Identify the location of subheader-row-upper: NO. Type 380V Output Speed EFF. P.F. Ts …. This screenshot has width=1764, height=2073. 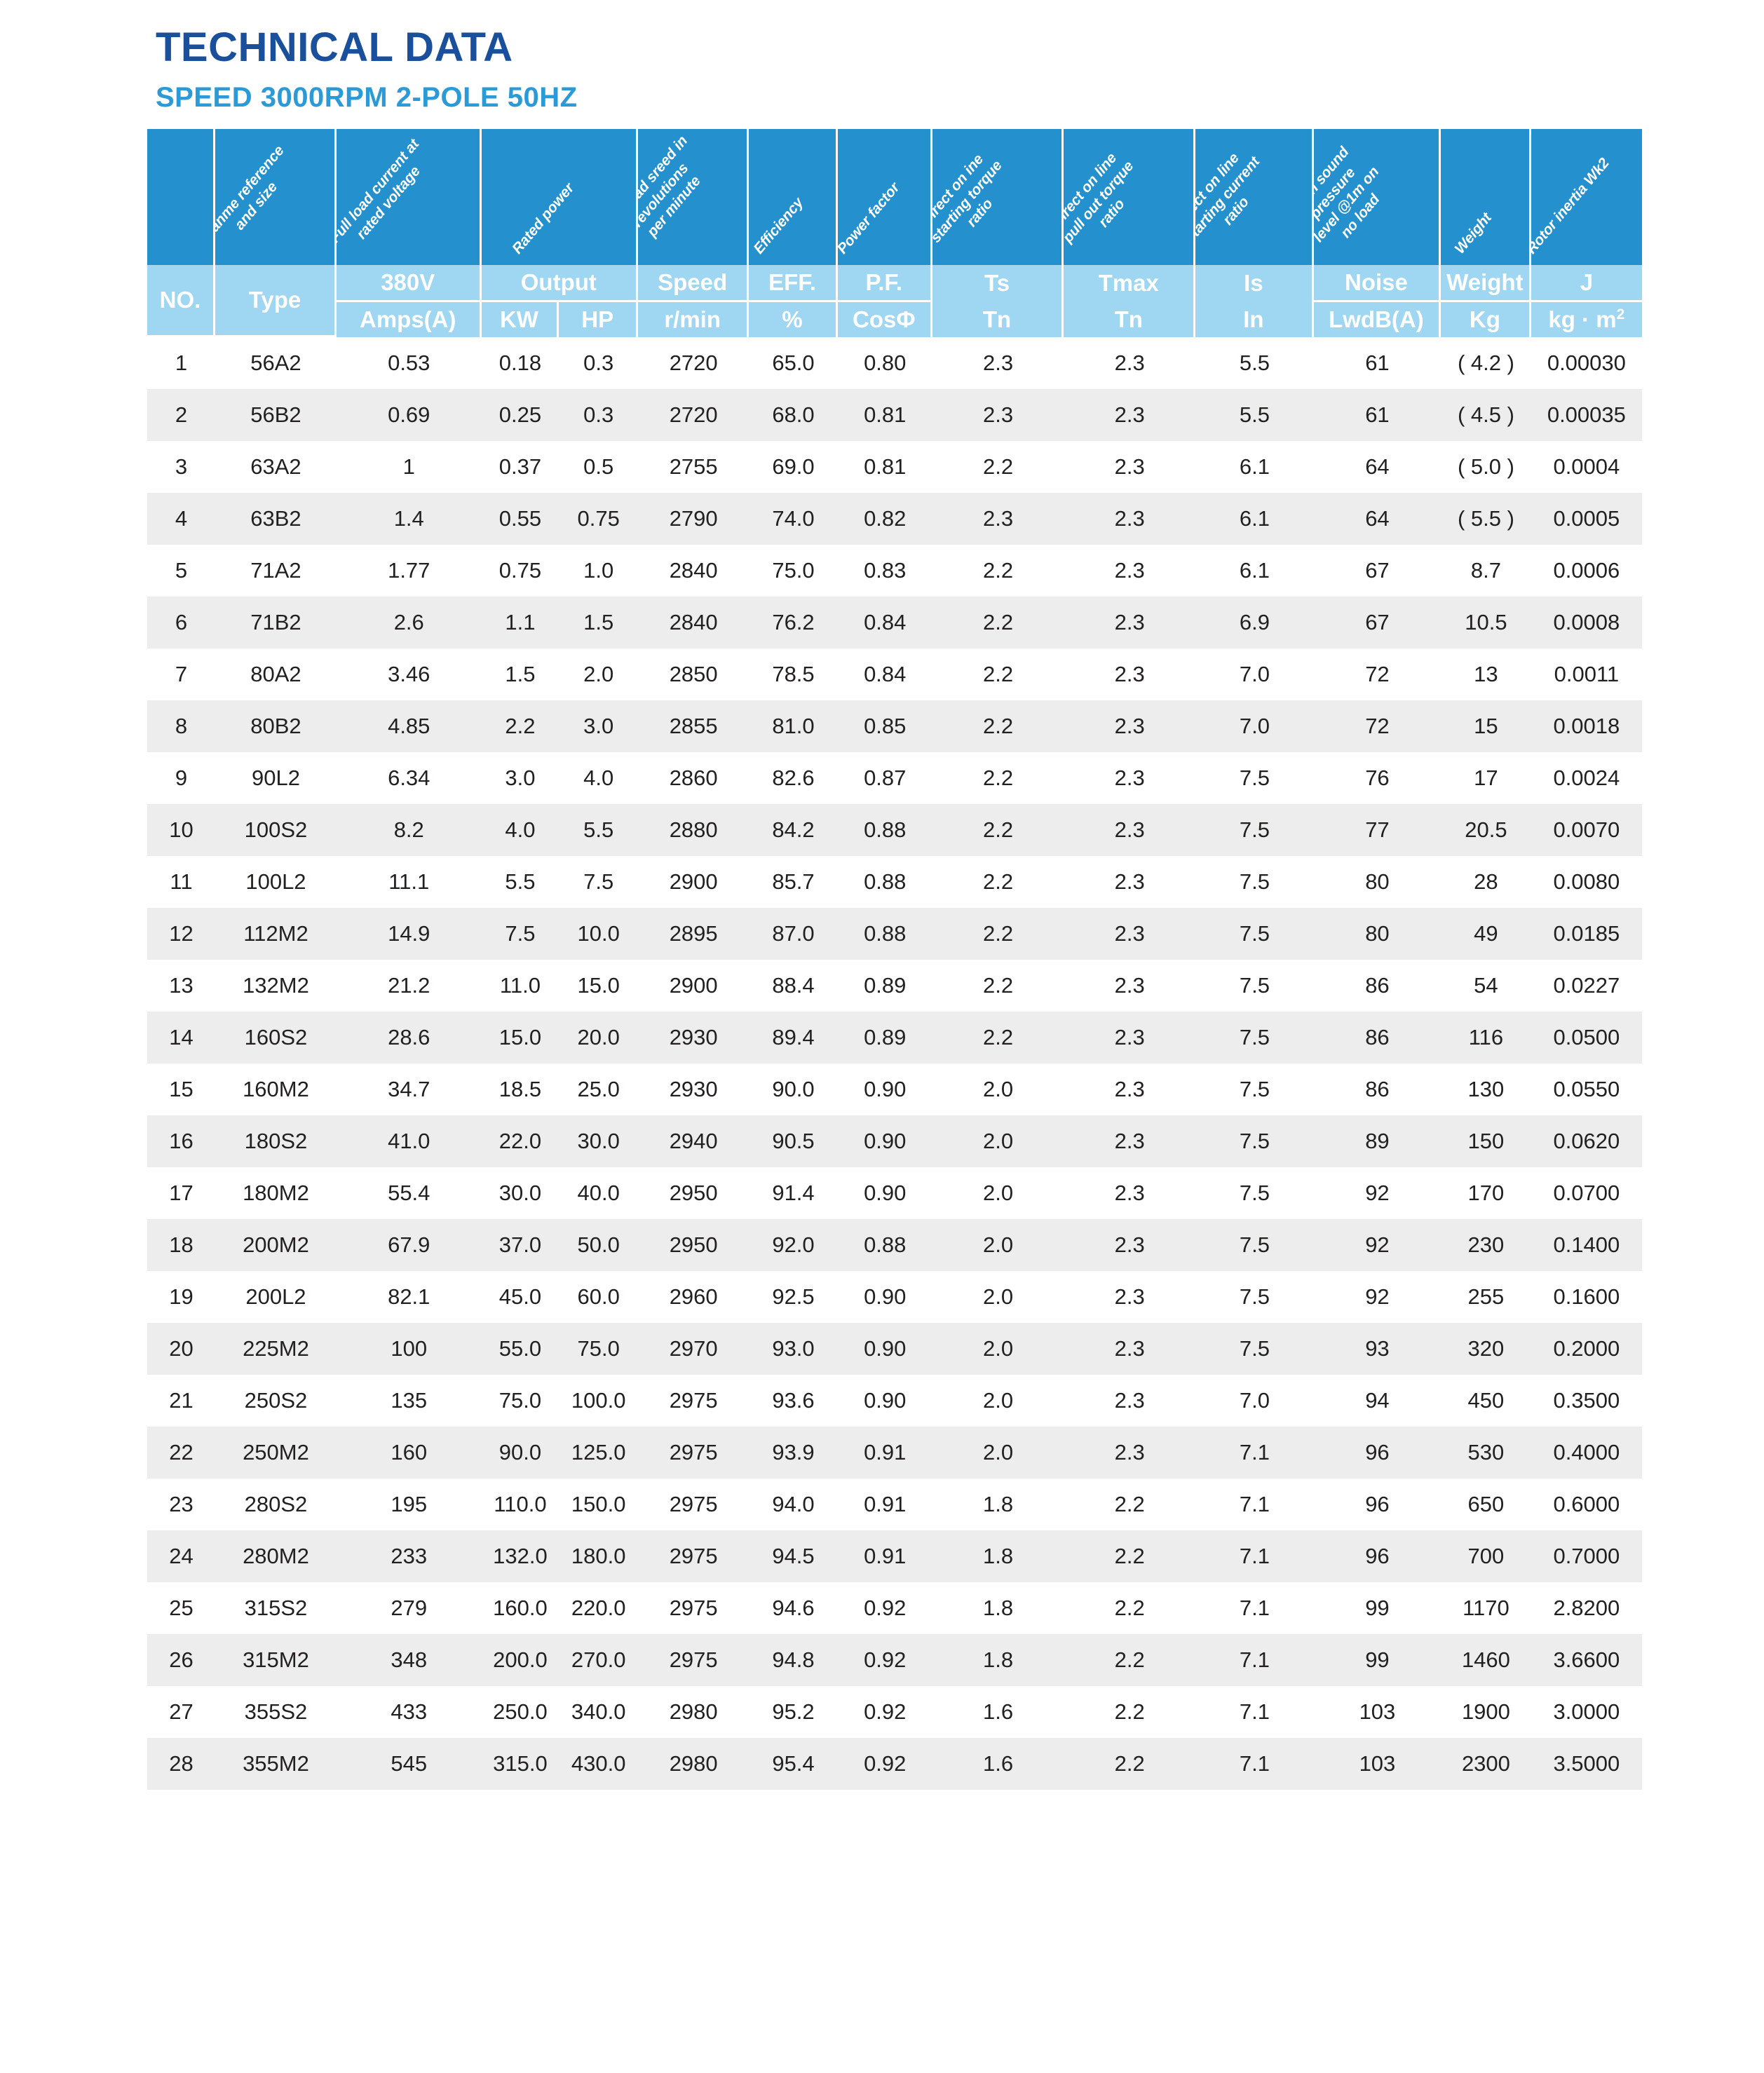
(895, 300).